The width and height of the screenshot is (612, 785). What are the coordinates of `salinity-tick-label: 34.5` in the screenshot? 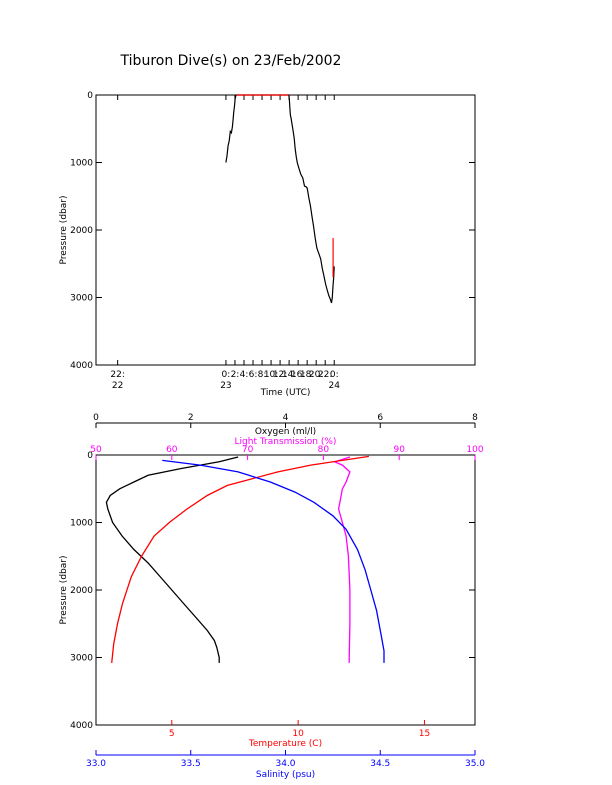 It's located at (380, 764).